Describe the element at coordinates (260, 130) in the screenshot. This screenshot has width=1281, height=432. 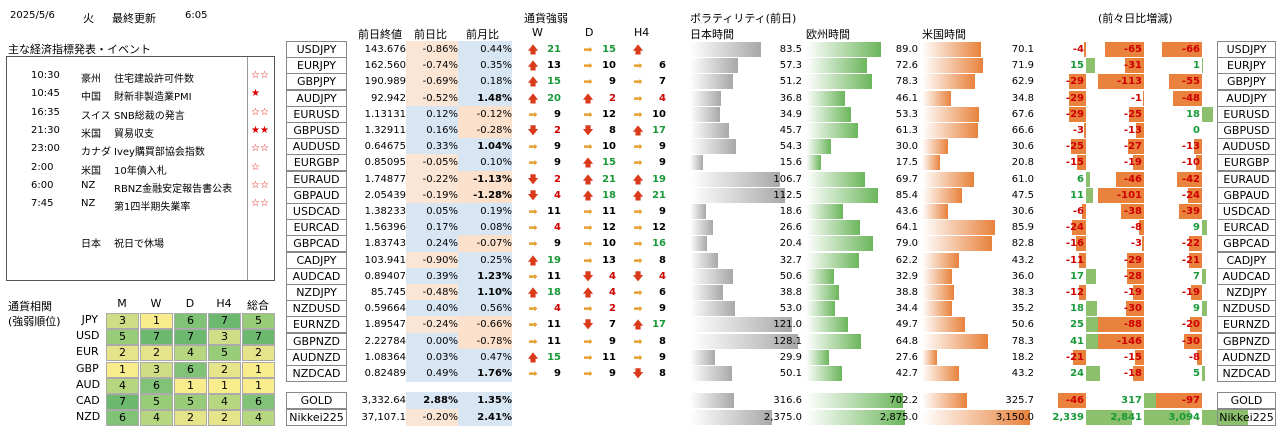
I see `event-stars: ★★` at that location.